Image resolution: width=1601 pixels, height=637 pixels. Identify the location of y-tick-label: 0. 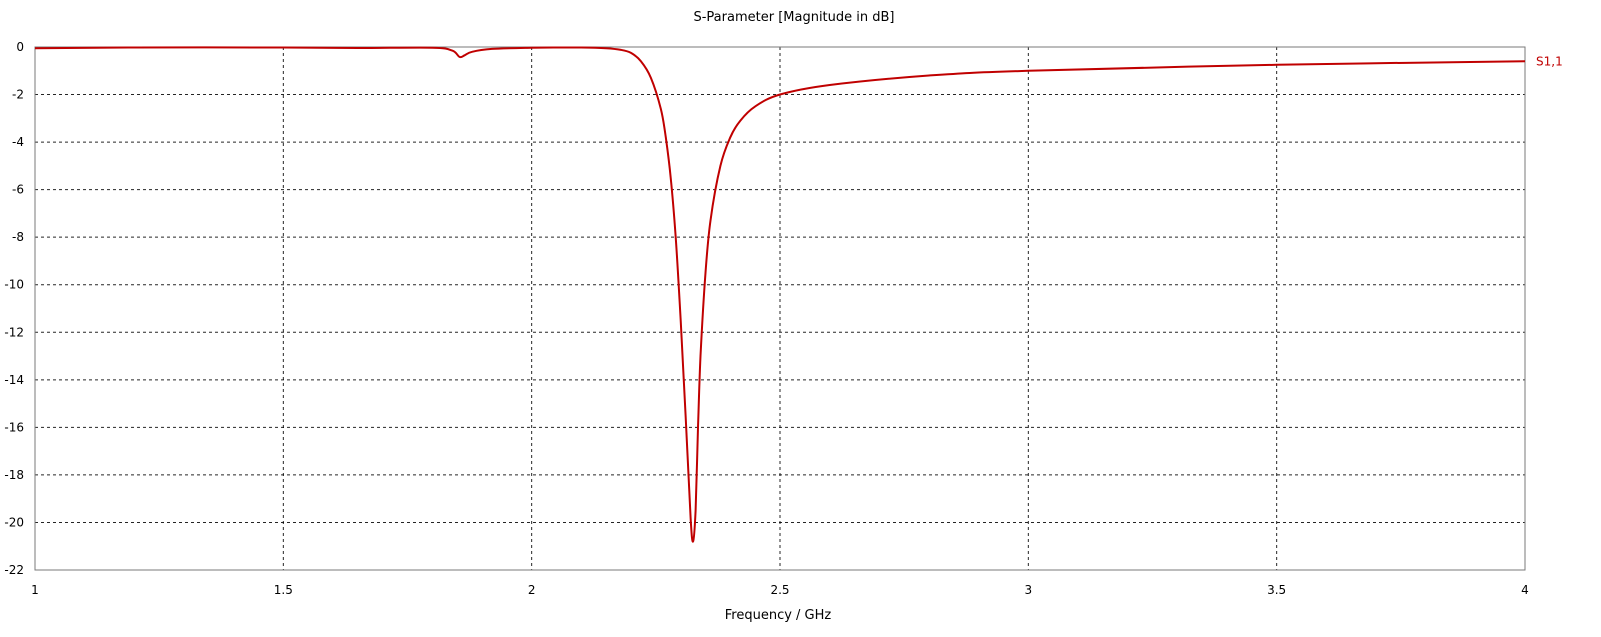
(20, 47).